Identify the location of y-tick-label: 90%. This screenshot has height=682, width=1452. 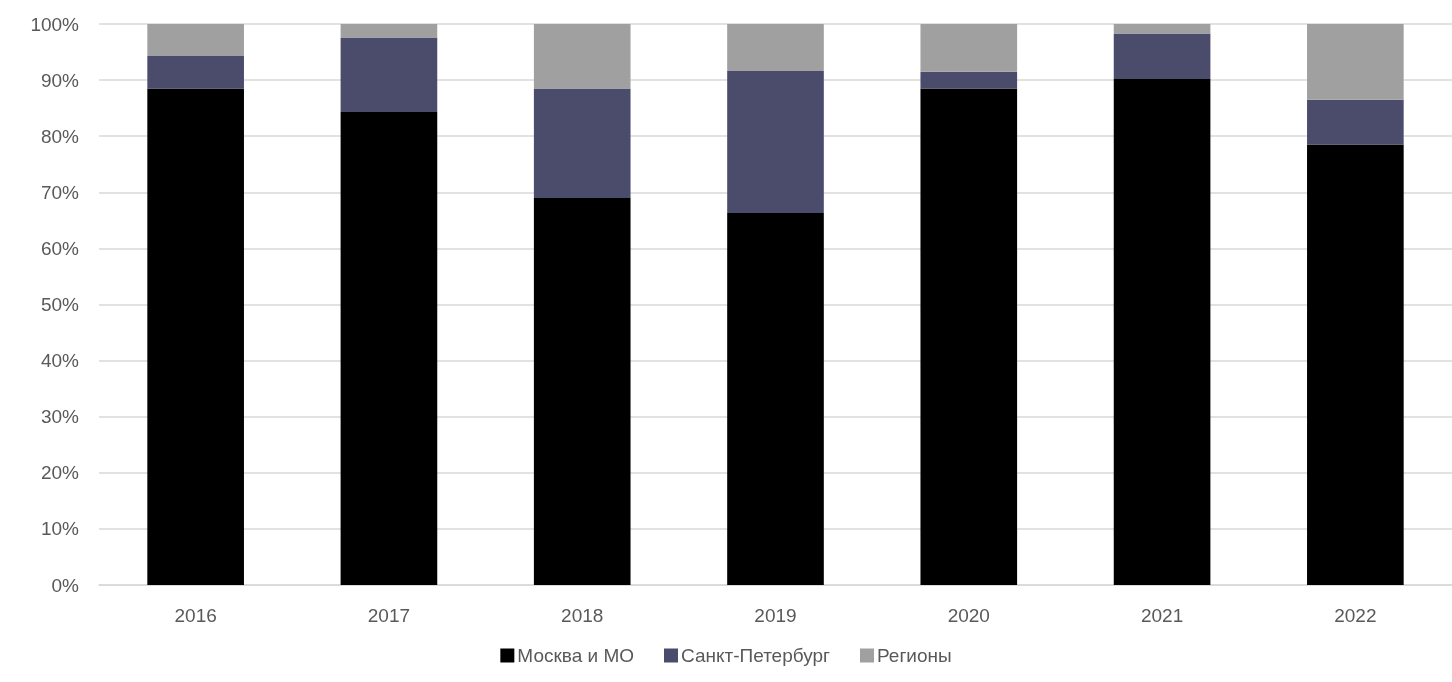
(60, 80).